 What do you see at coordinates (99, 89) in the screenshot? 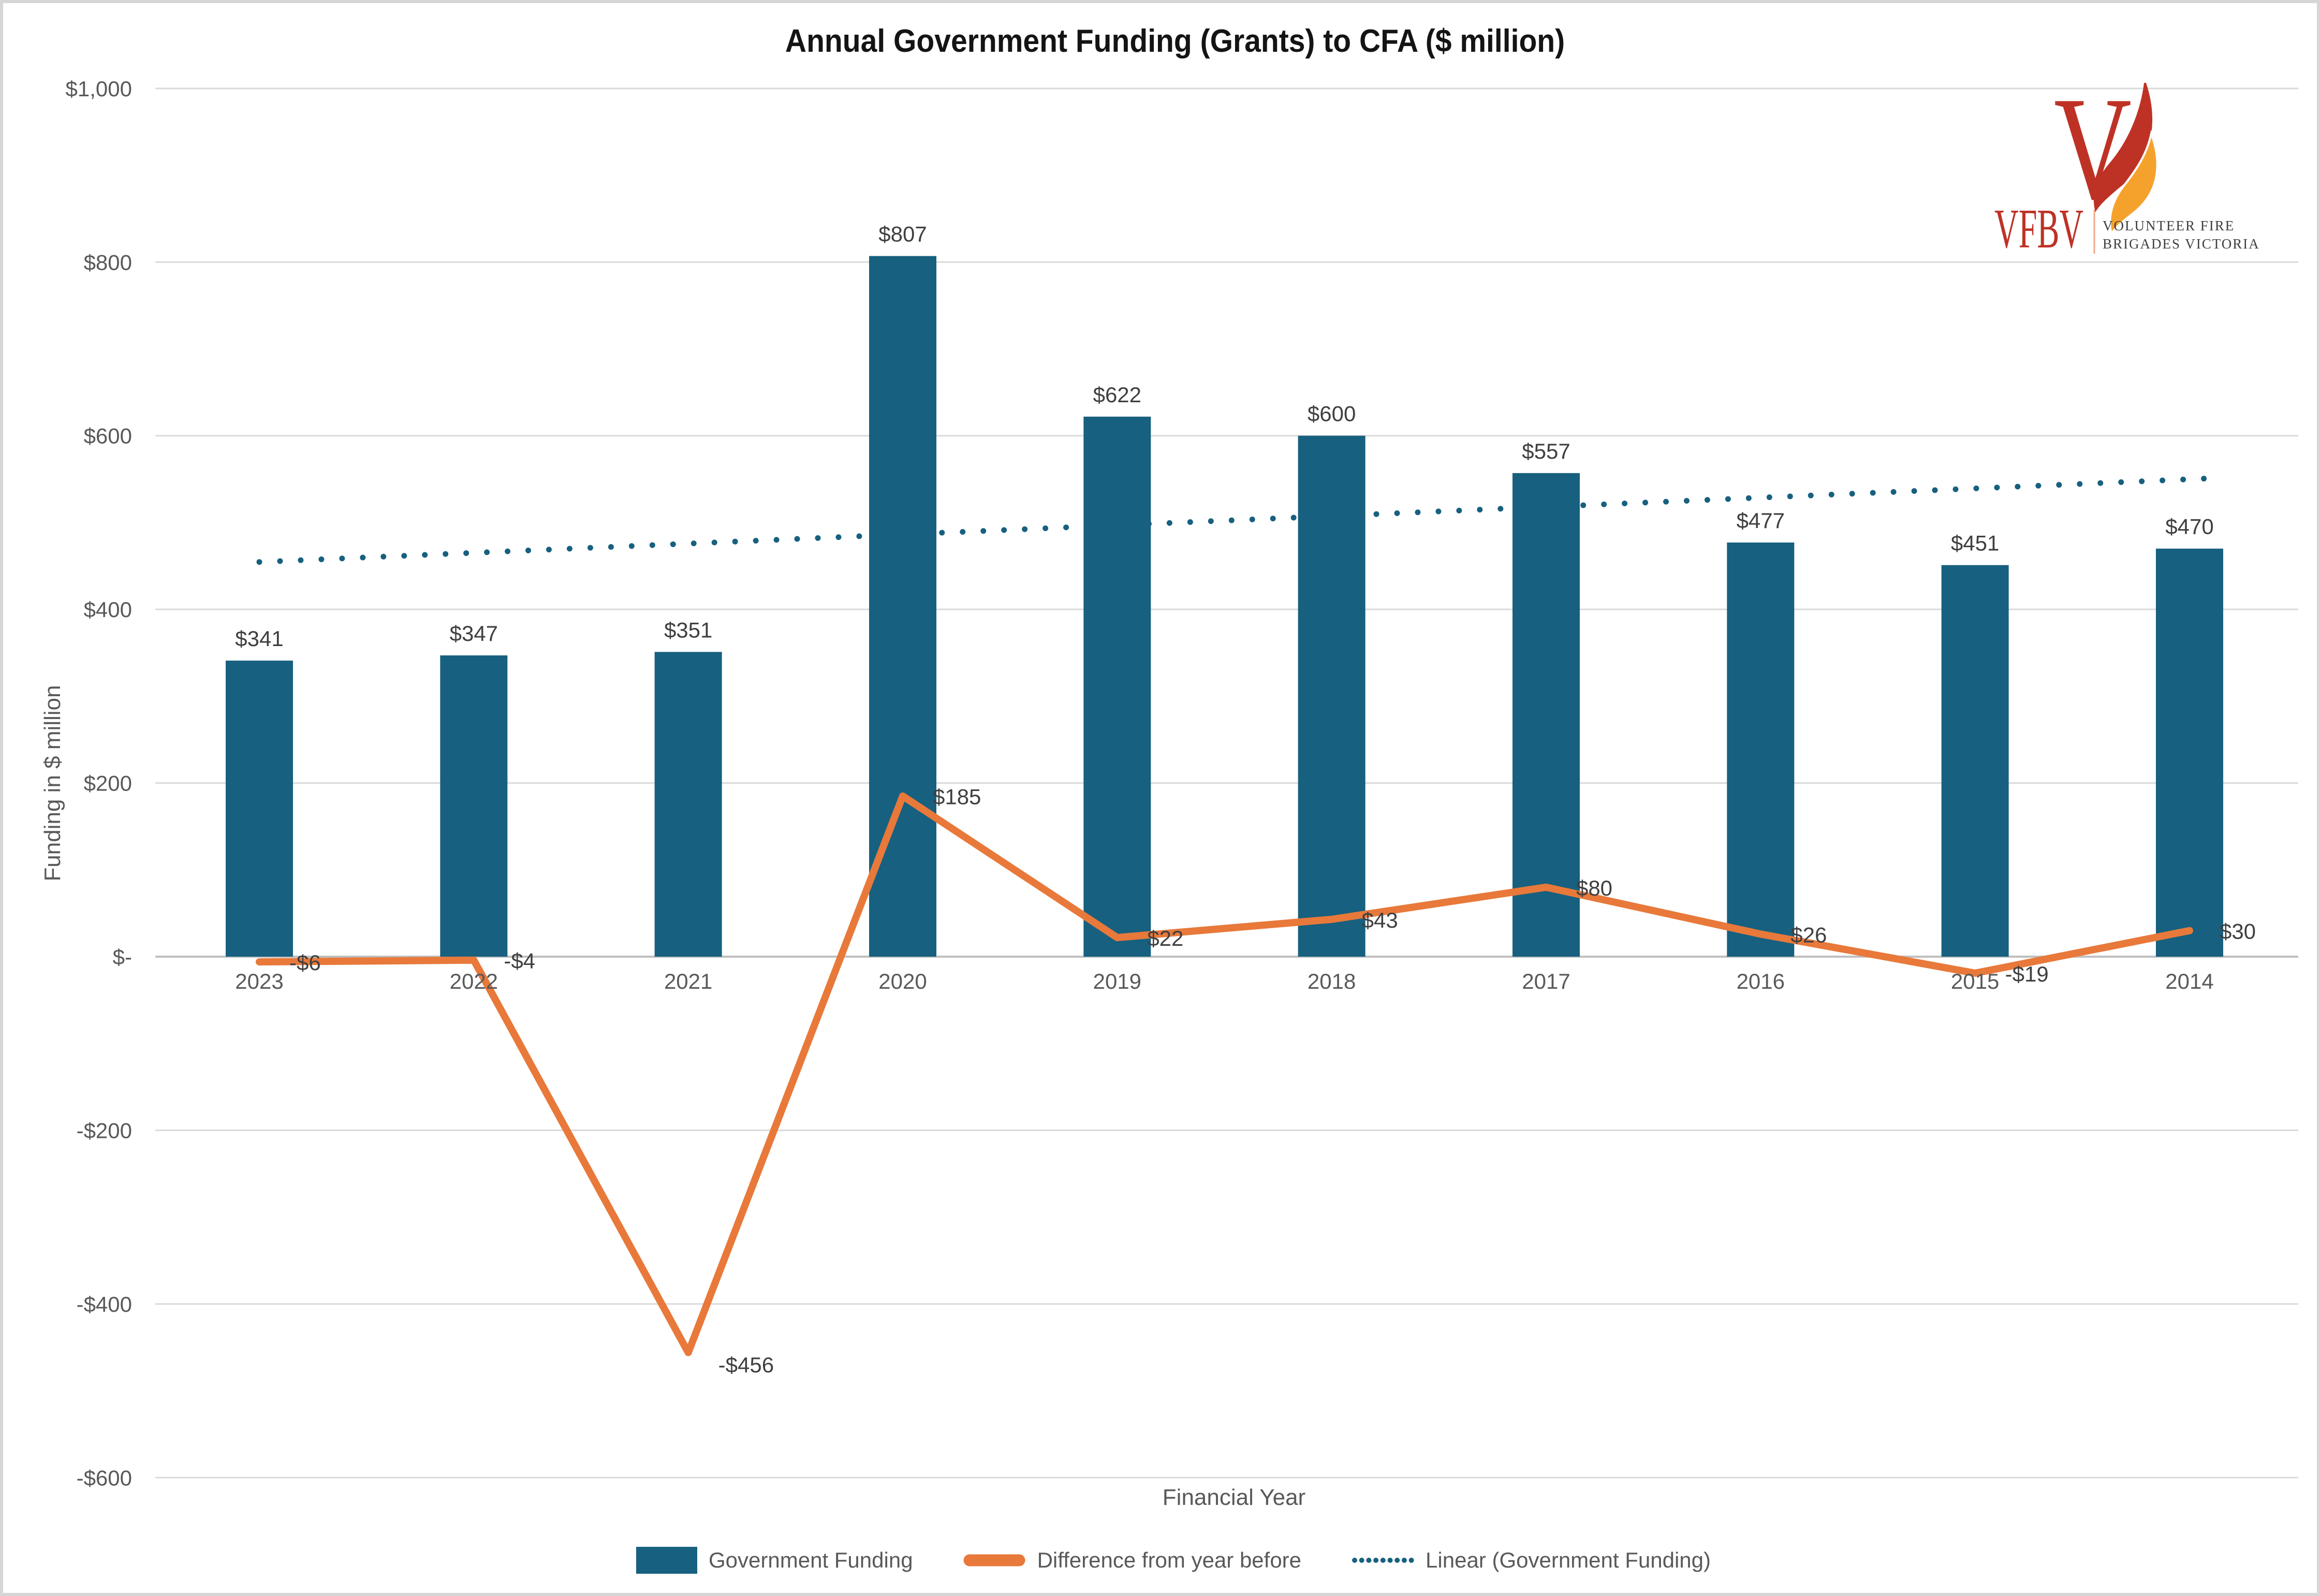
I see `y-tick-label: $1,000` at bounding box center [99, 89].